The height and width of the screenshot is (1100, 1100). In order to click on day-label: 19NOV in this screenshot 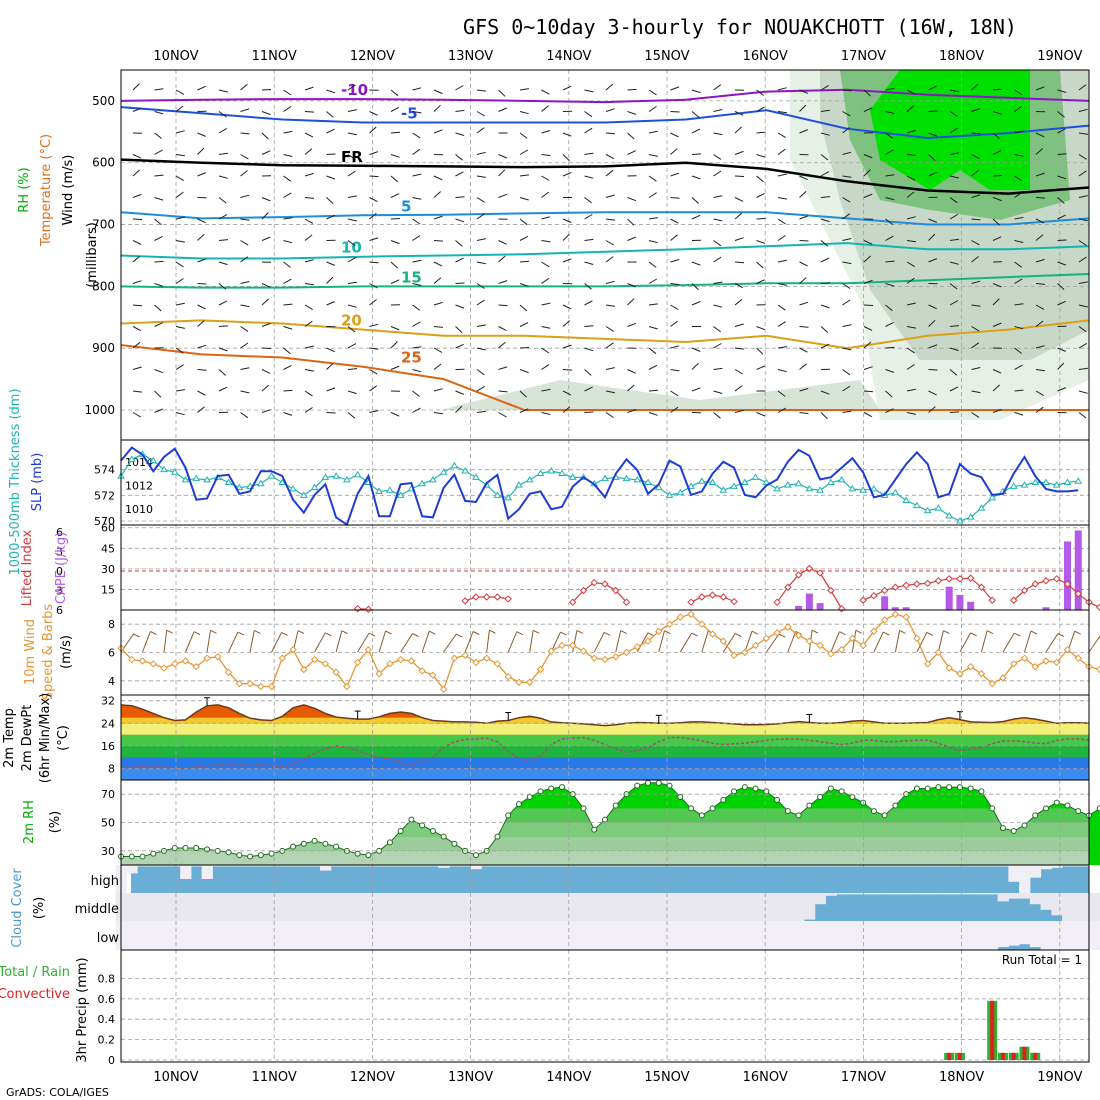, I will do `click(1059, 1077)`.